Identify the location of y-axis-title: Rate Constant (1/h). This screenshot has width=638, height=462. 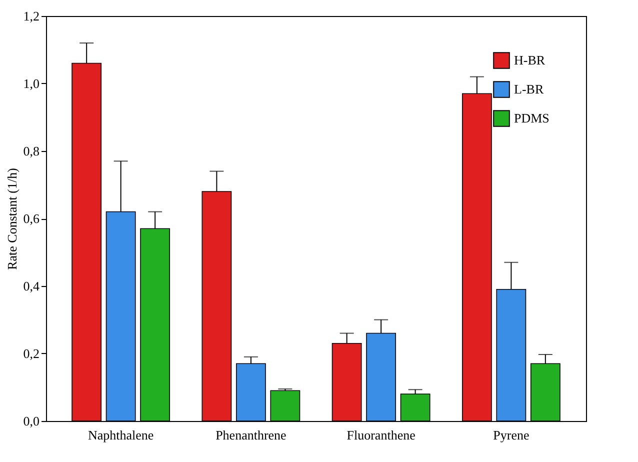
(12, 219).